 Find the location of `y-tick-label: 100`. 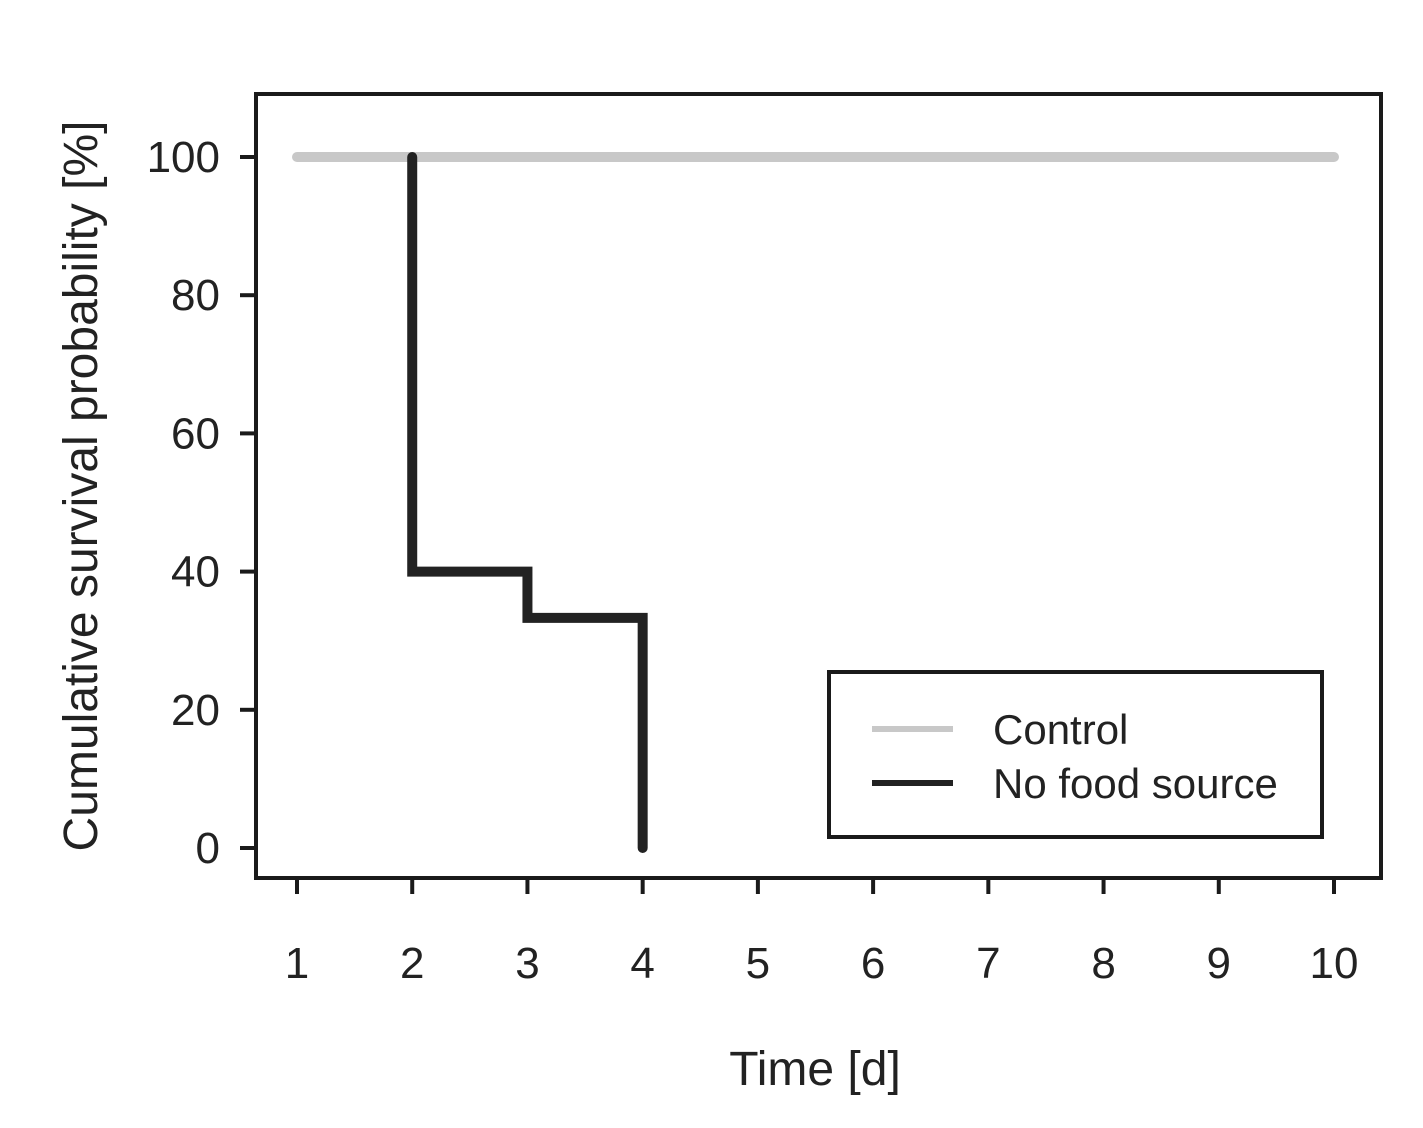

y-tick-label: 100 is located at coordinates (183, 157).